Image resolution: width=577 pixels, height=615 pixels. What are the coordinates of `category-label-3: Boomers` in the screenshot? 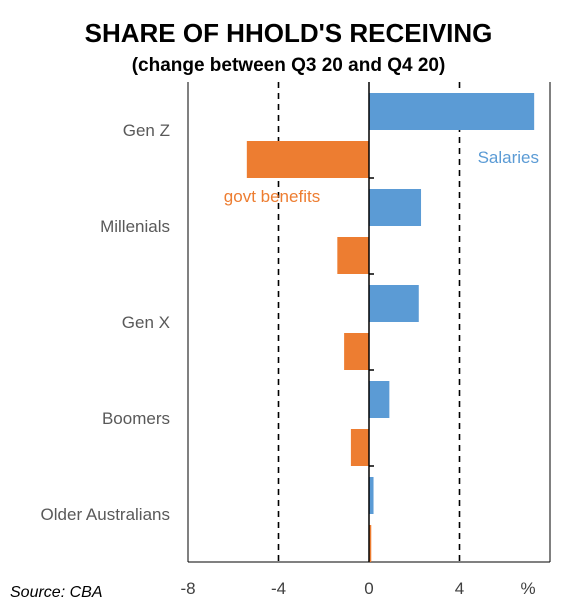 It's located at (136, 418).